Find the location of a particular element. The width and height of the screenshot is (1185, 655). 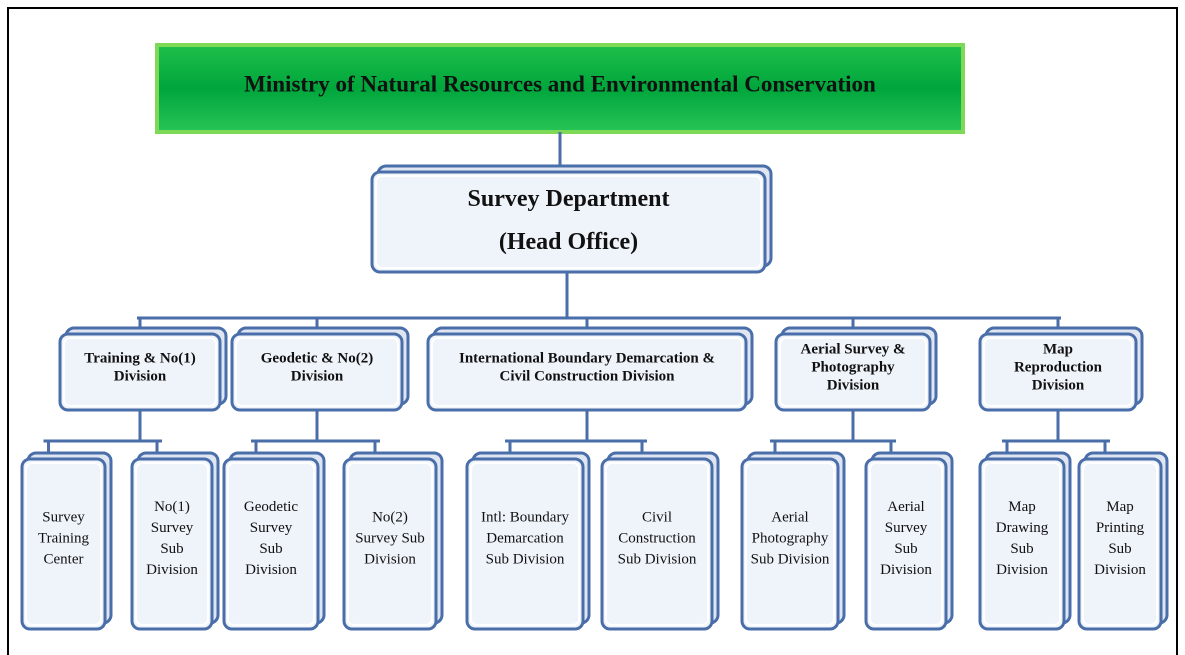

subdivision-label: Center is located at coordinates (64, 559).